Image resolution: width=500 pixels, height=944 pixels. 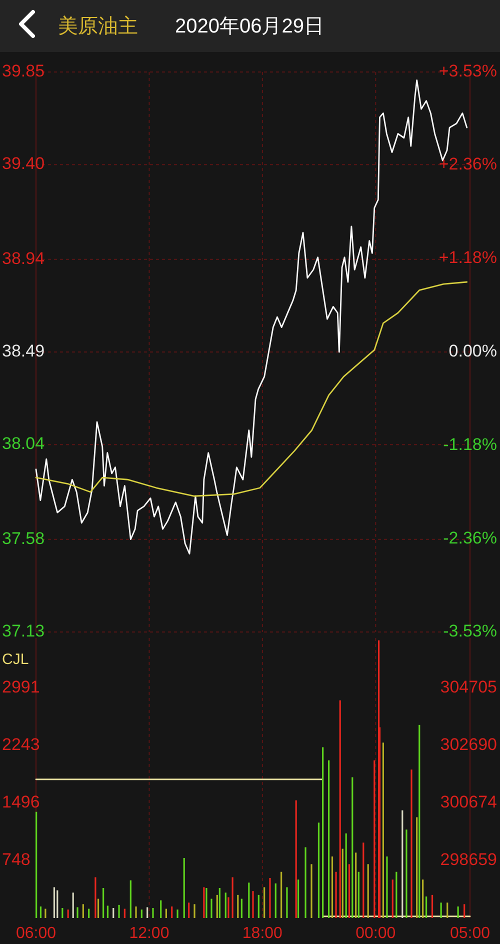 I want to click on y2-tick-label: +2.36%, so click(x=467, y=164).